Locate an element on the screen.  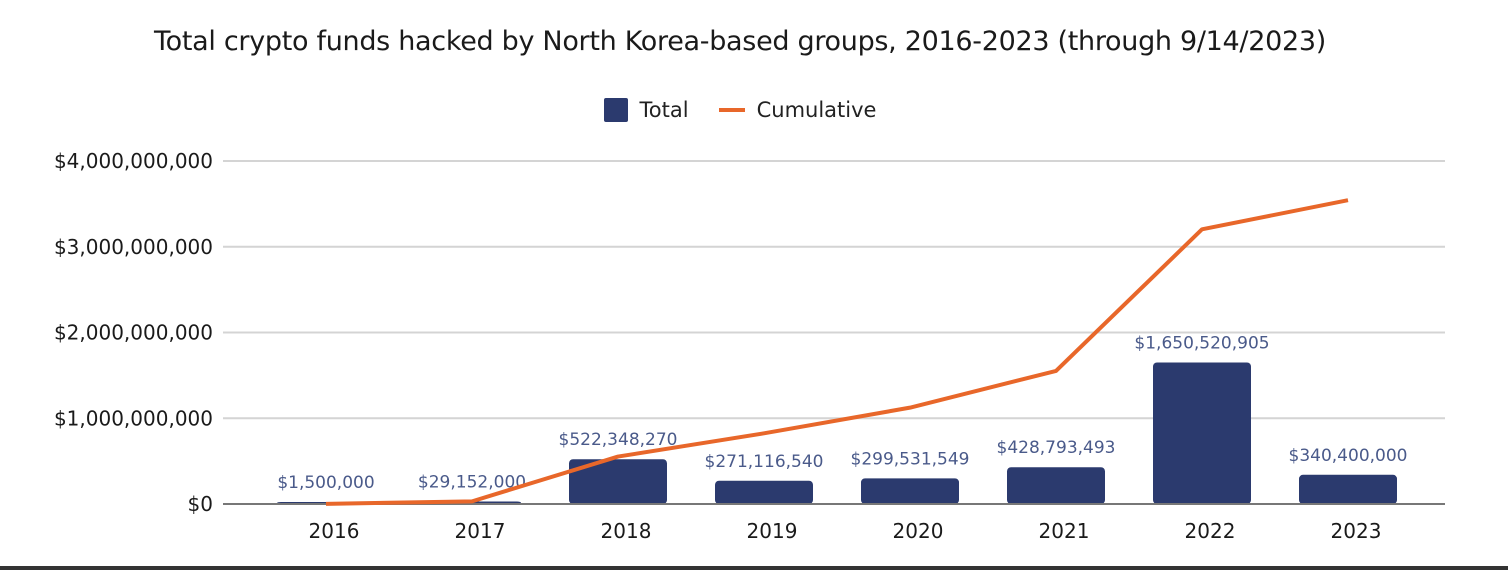
x-tick-label: 2016 is located at coordinates (334, 531).